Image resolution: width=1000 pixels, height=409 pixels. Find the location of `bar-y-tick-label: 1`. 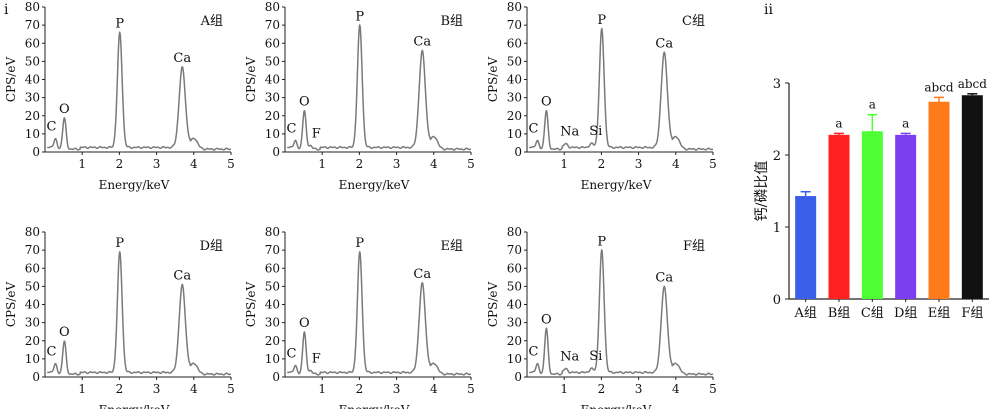

bar-y-tick-label: 1 is located at coordinates (777, 228).